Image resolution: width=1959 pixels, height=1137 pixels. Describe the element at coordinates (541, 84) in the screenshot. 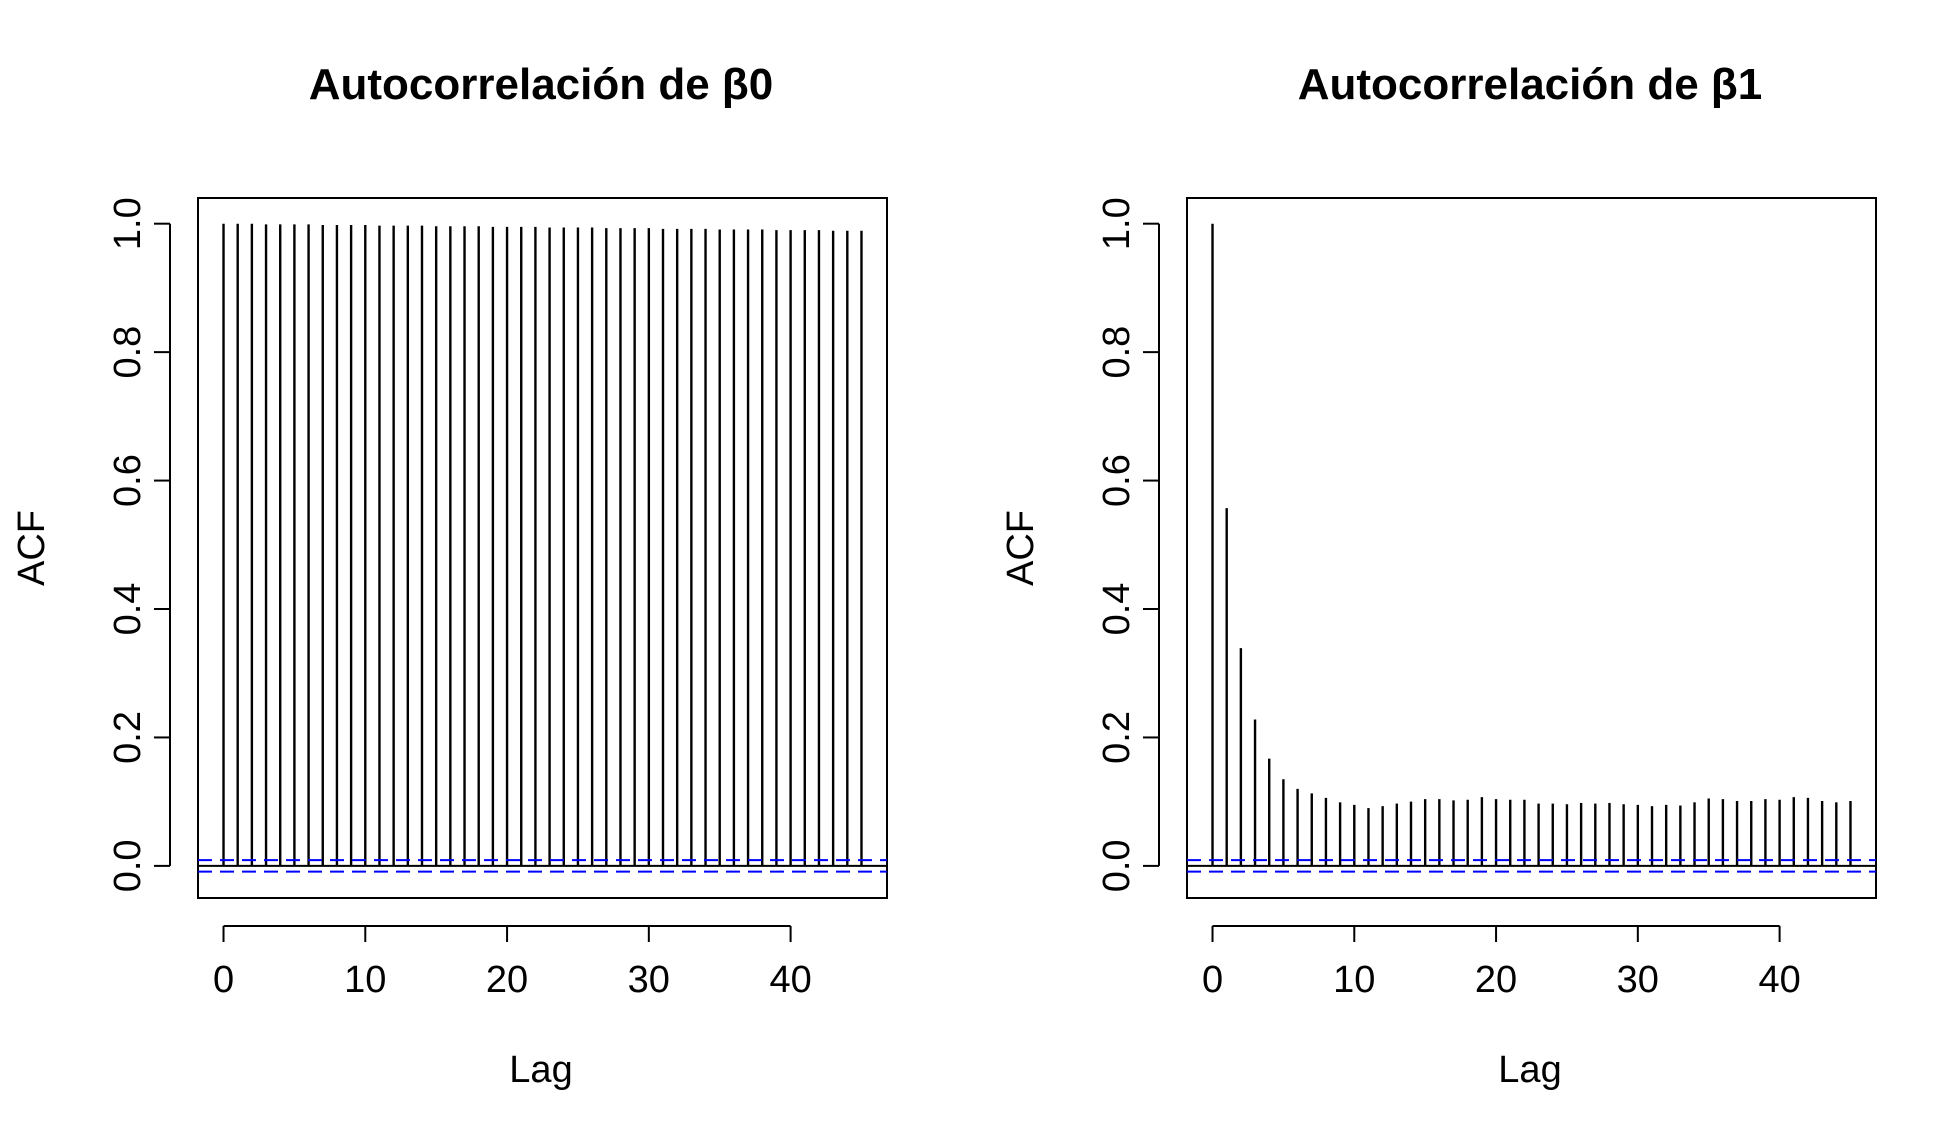

I see `chart-title: Autocorrelación de β0` at that location.